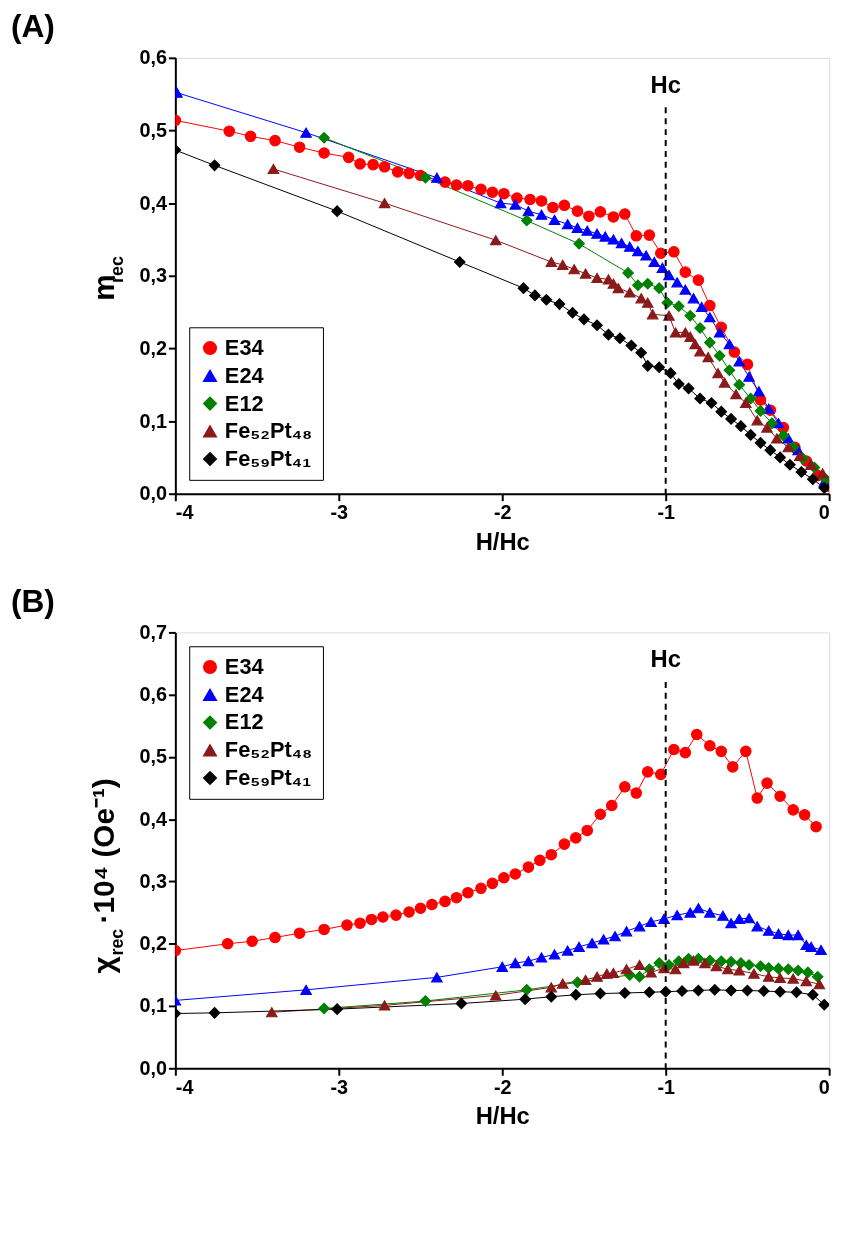 The width and height of the screenshot is (846, 1243). What do you see at coordinates (106, 876) in the screenshot?
I see `y-axis-title: χrec·10⁴ (Oe⁻¹)` at bounding box center [106, 876].